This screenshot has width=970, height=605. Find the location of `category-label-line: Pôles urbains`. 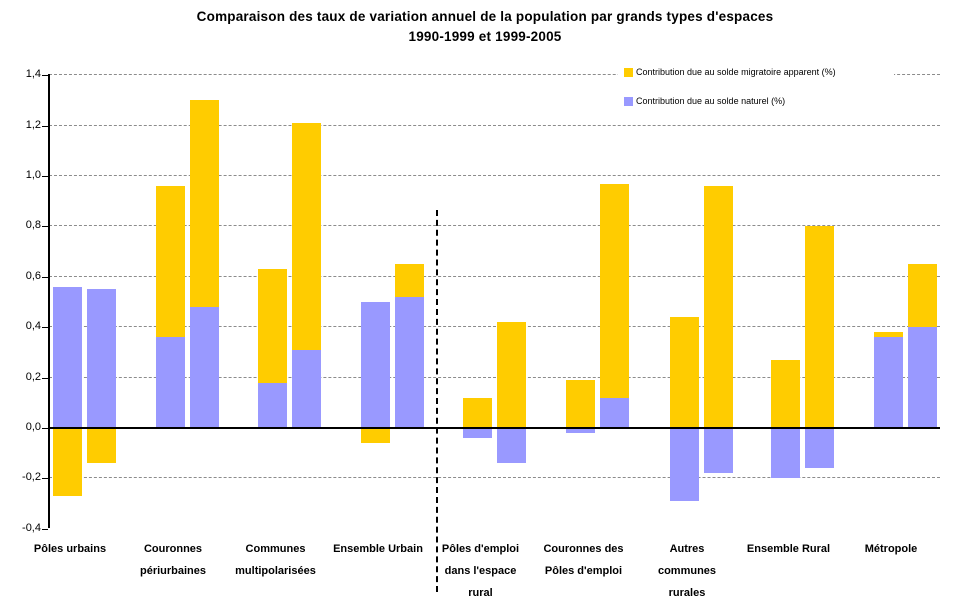

category-label-line: Pôles urbains is located at coordinates (70, 549).